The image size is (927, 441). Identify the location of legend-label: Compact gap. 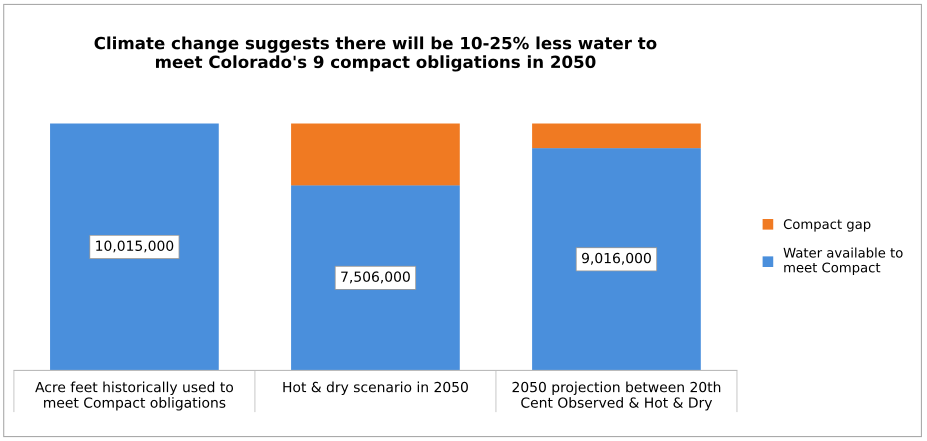
(827, 225).